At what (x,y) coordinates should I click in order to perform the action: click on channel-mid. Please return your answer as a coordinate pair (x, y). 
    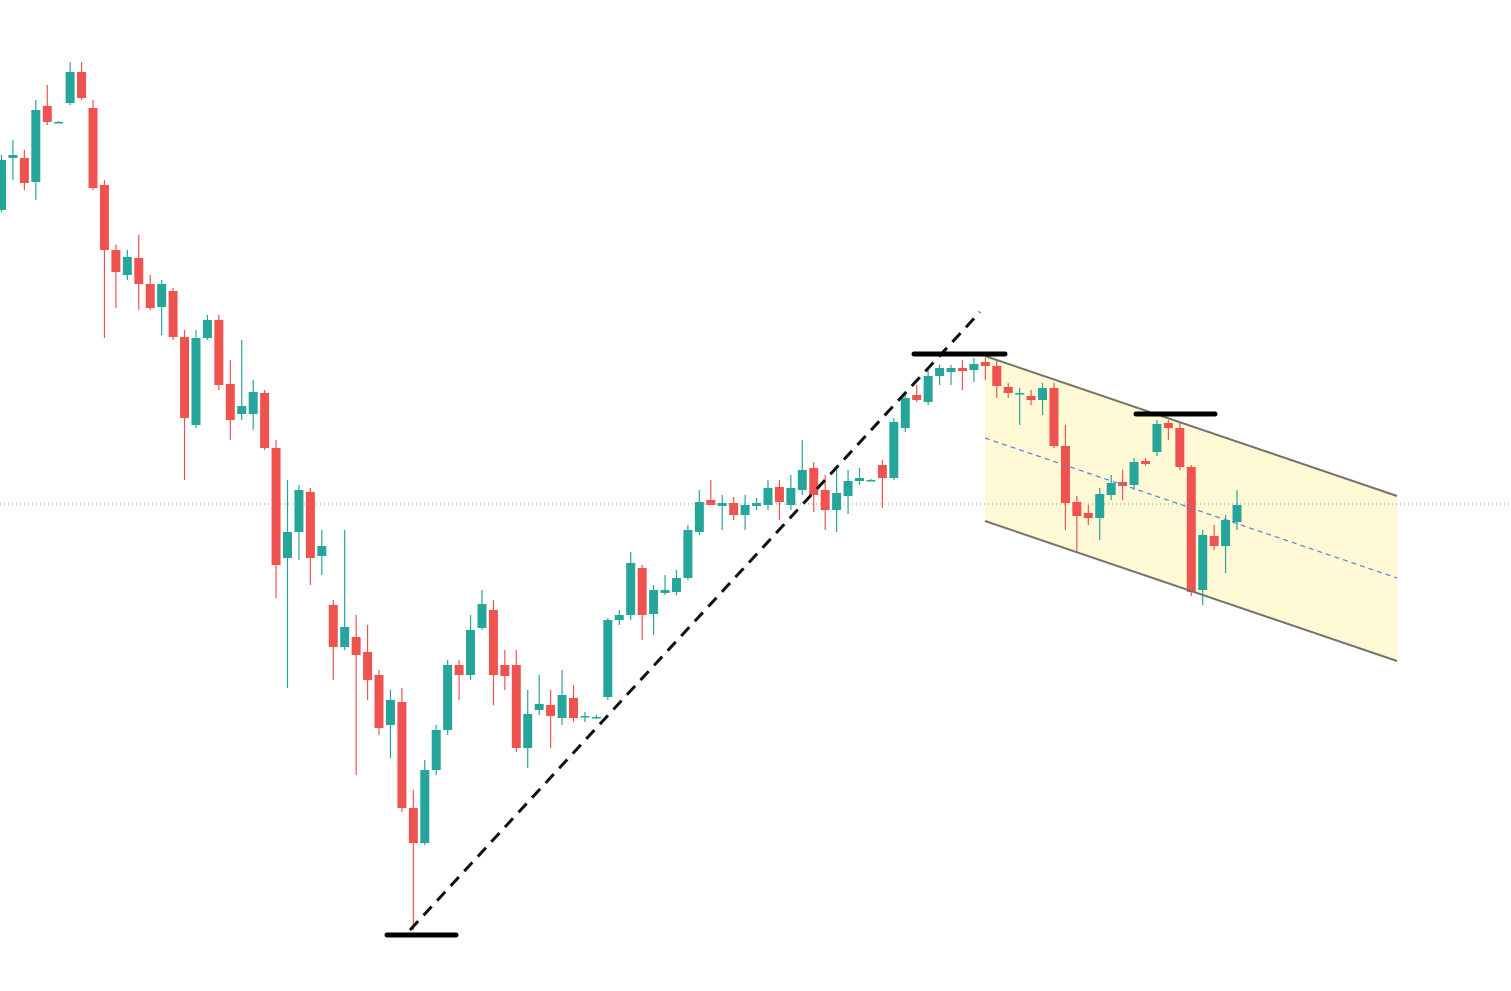
    Looking at the image, I should click on (1191, 508).